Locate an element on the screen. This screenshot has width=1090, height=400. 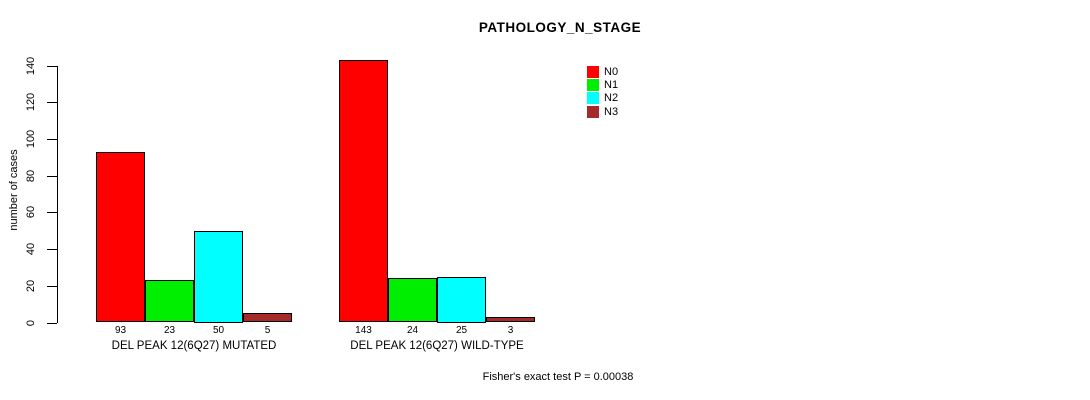
legend-label: N2 is located at coordinates (611, 98).